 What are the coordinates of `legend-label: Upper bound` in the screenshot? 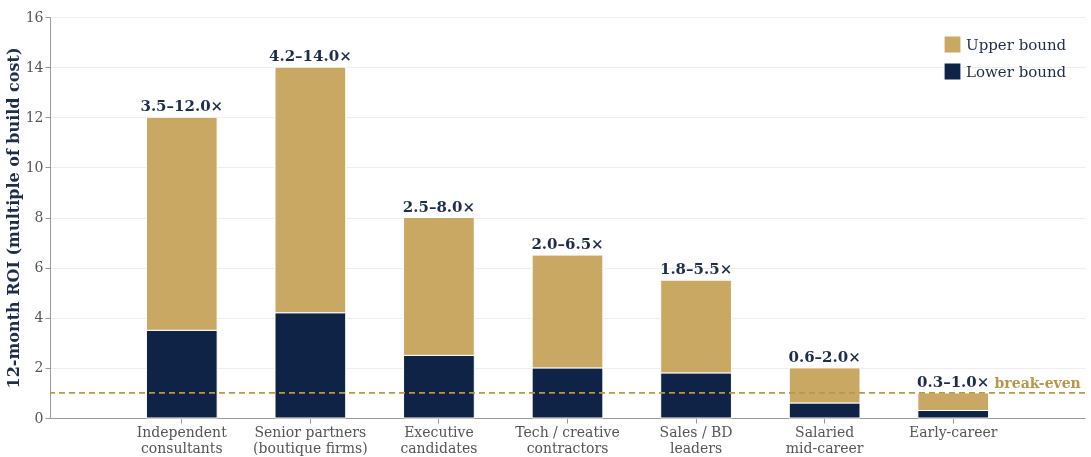 It's located at (1016, 44).